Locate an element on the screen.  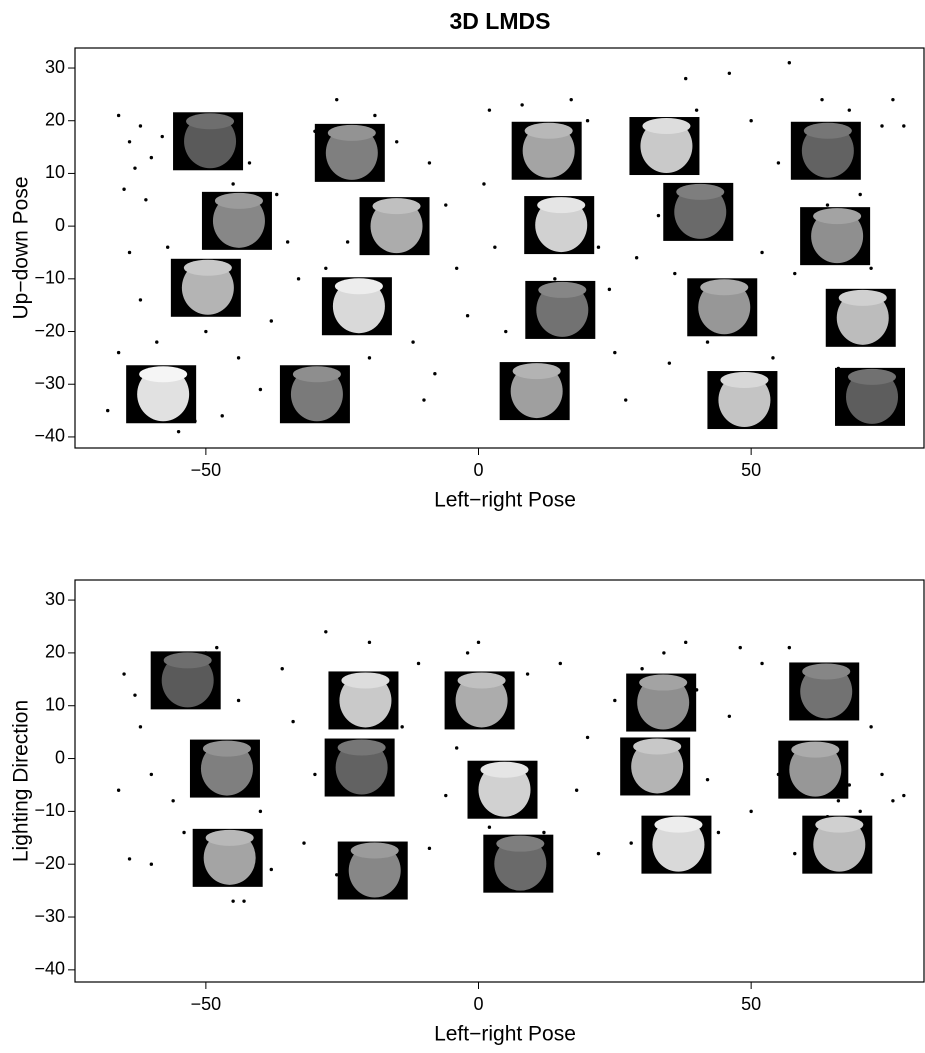
chart-title: 3D LMDS is located at coordinates (500, 21).